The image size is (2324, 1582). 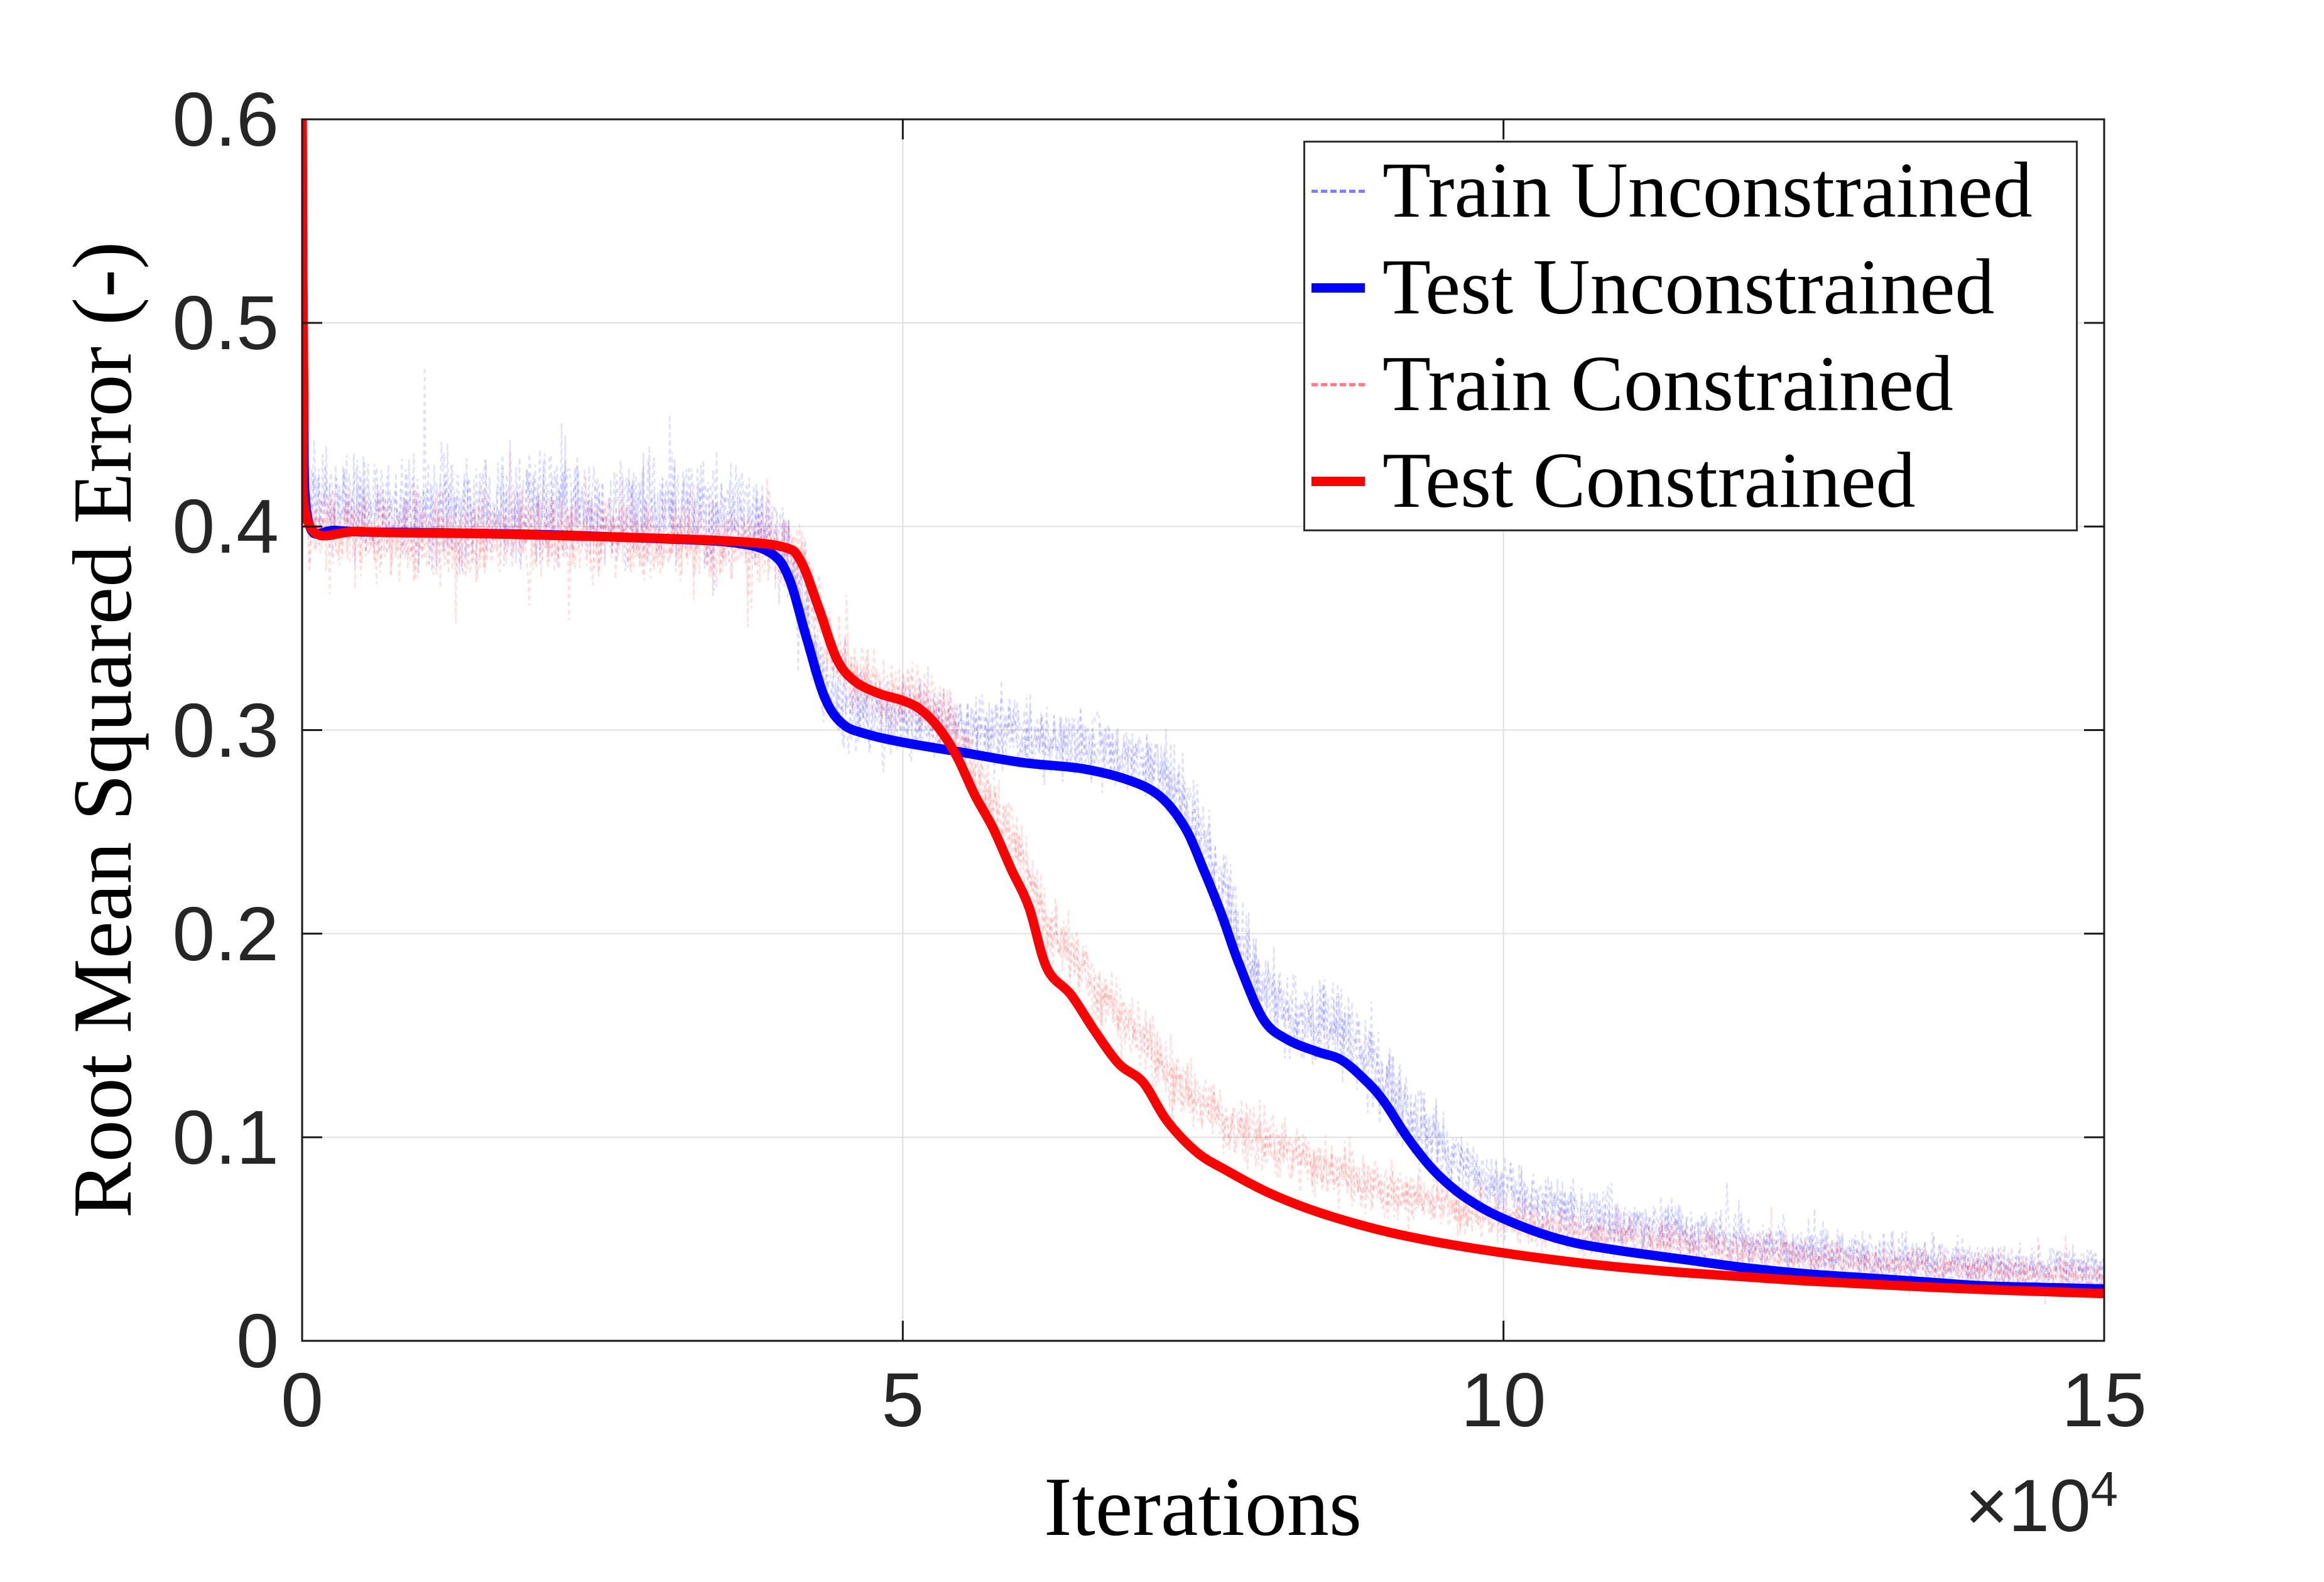 I want to click on x-axis-exponent-label: ×10⁴, so click(x=2042, y=1506).